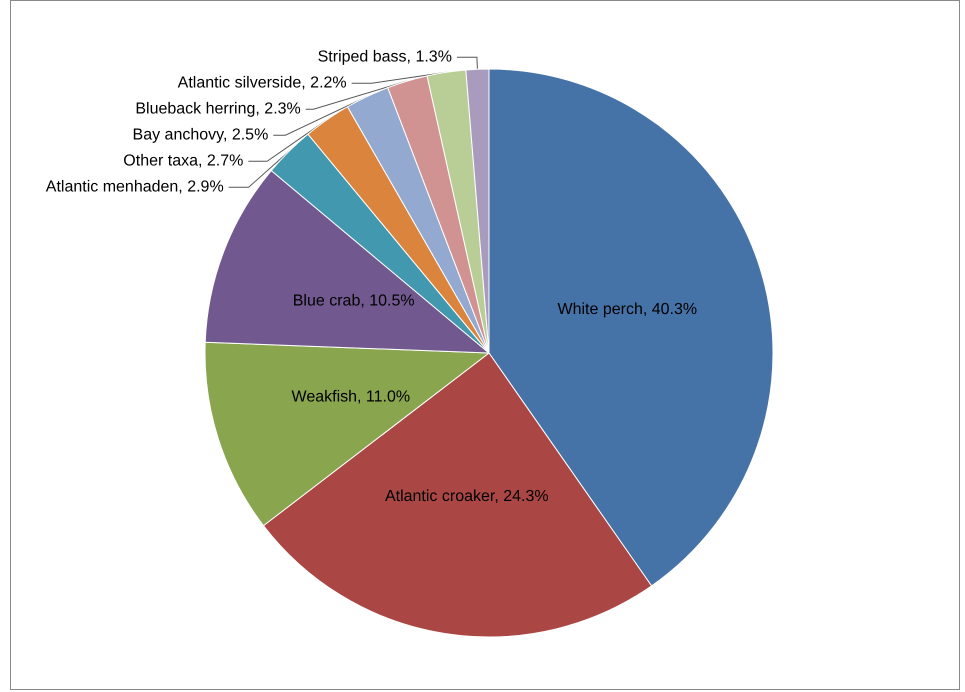 The image size is (965, 692). What do you see at coordinates (135, 187) in the screenshot?
I see `slice-label: Atlantic menhaden, 2.9%` at bounding box center [135, 187].